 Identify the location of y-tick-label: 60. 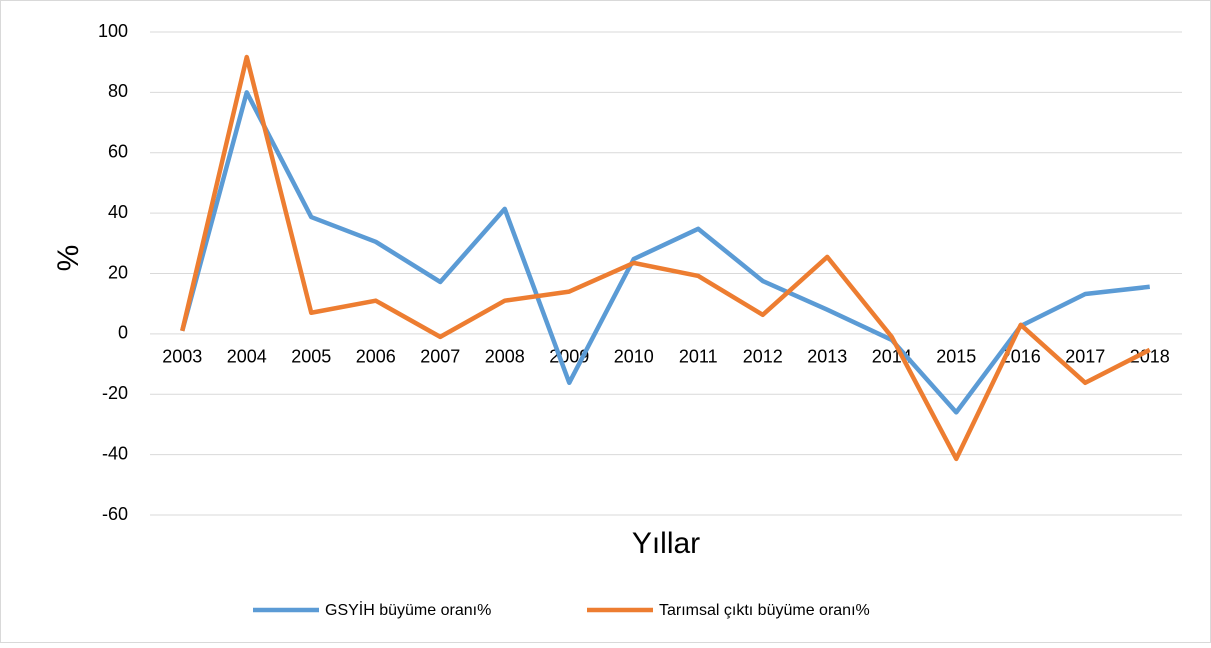
(118, 152).